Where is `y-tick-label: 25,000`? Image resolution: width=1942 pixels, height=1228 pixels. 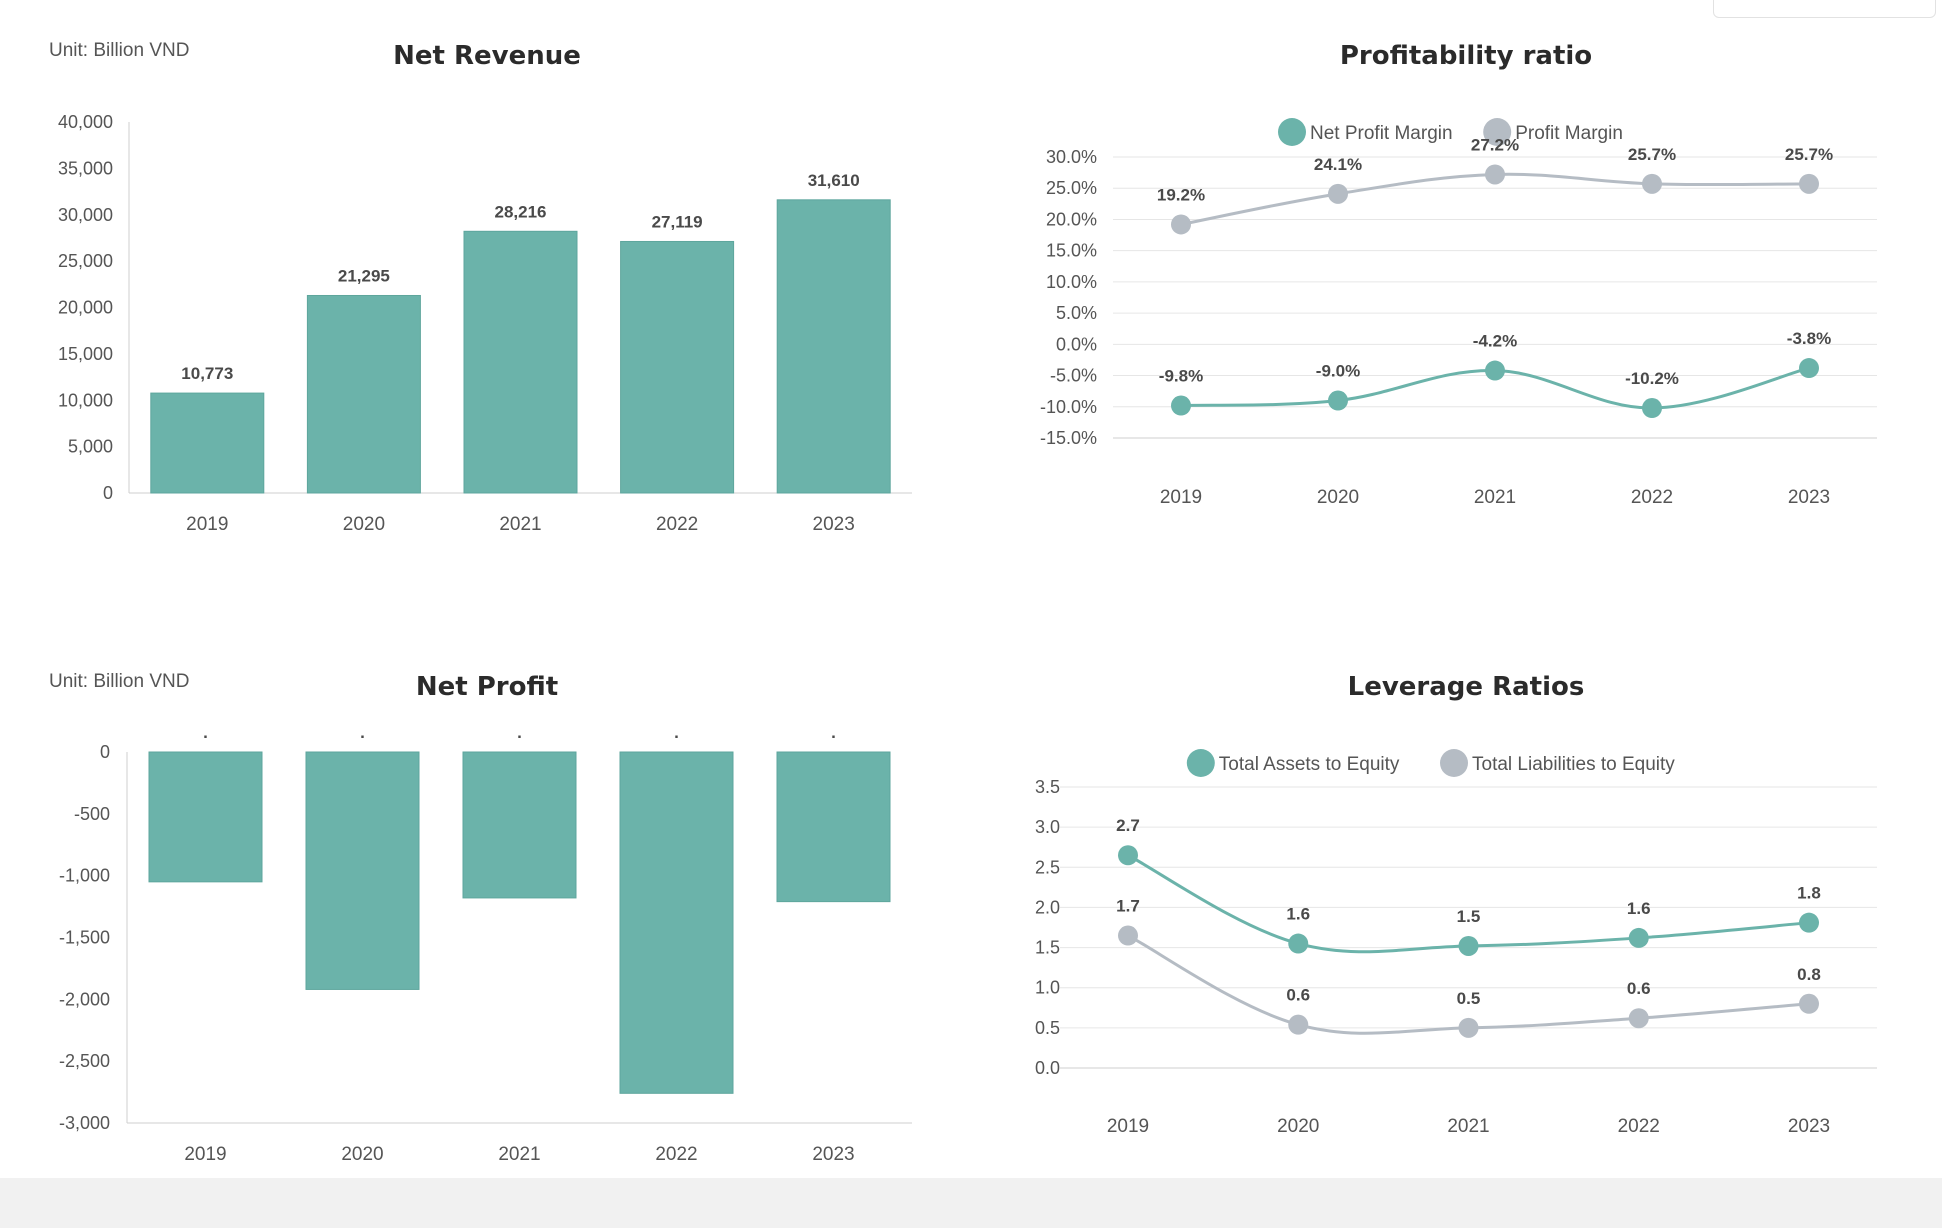 y-tick-label: 25,000 is located at coordinates (85, 261).